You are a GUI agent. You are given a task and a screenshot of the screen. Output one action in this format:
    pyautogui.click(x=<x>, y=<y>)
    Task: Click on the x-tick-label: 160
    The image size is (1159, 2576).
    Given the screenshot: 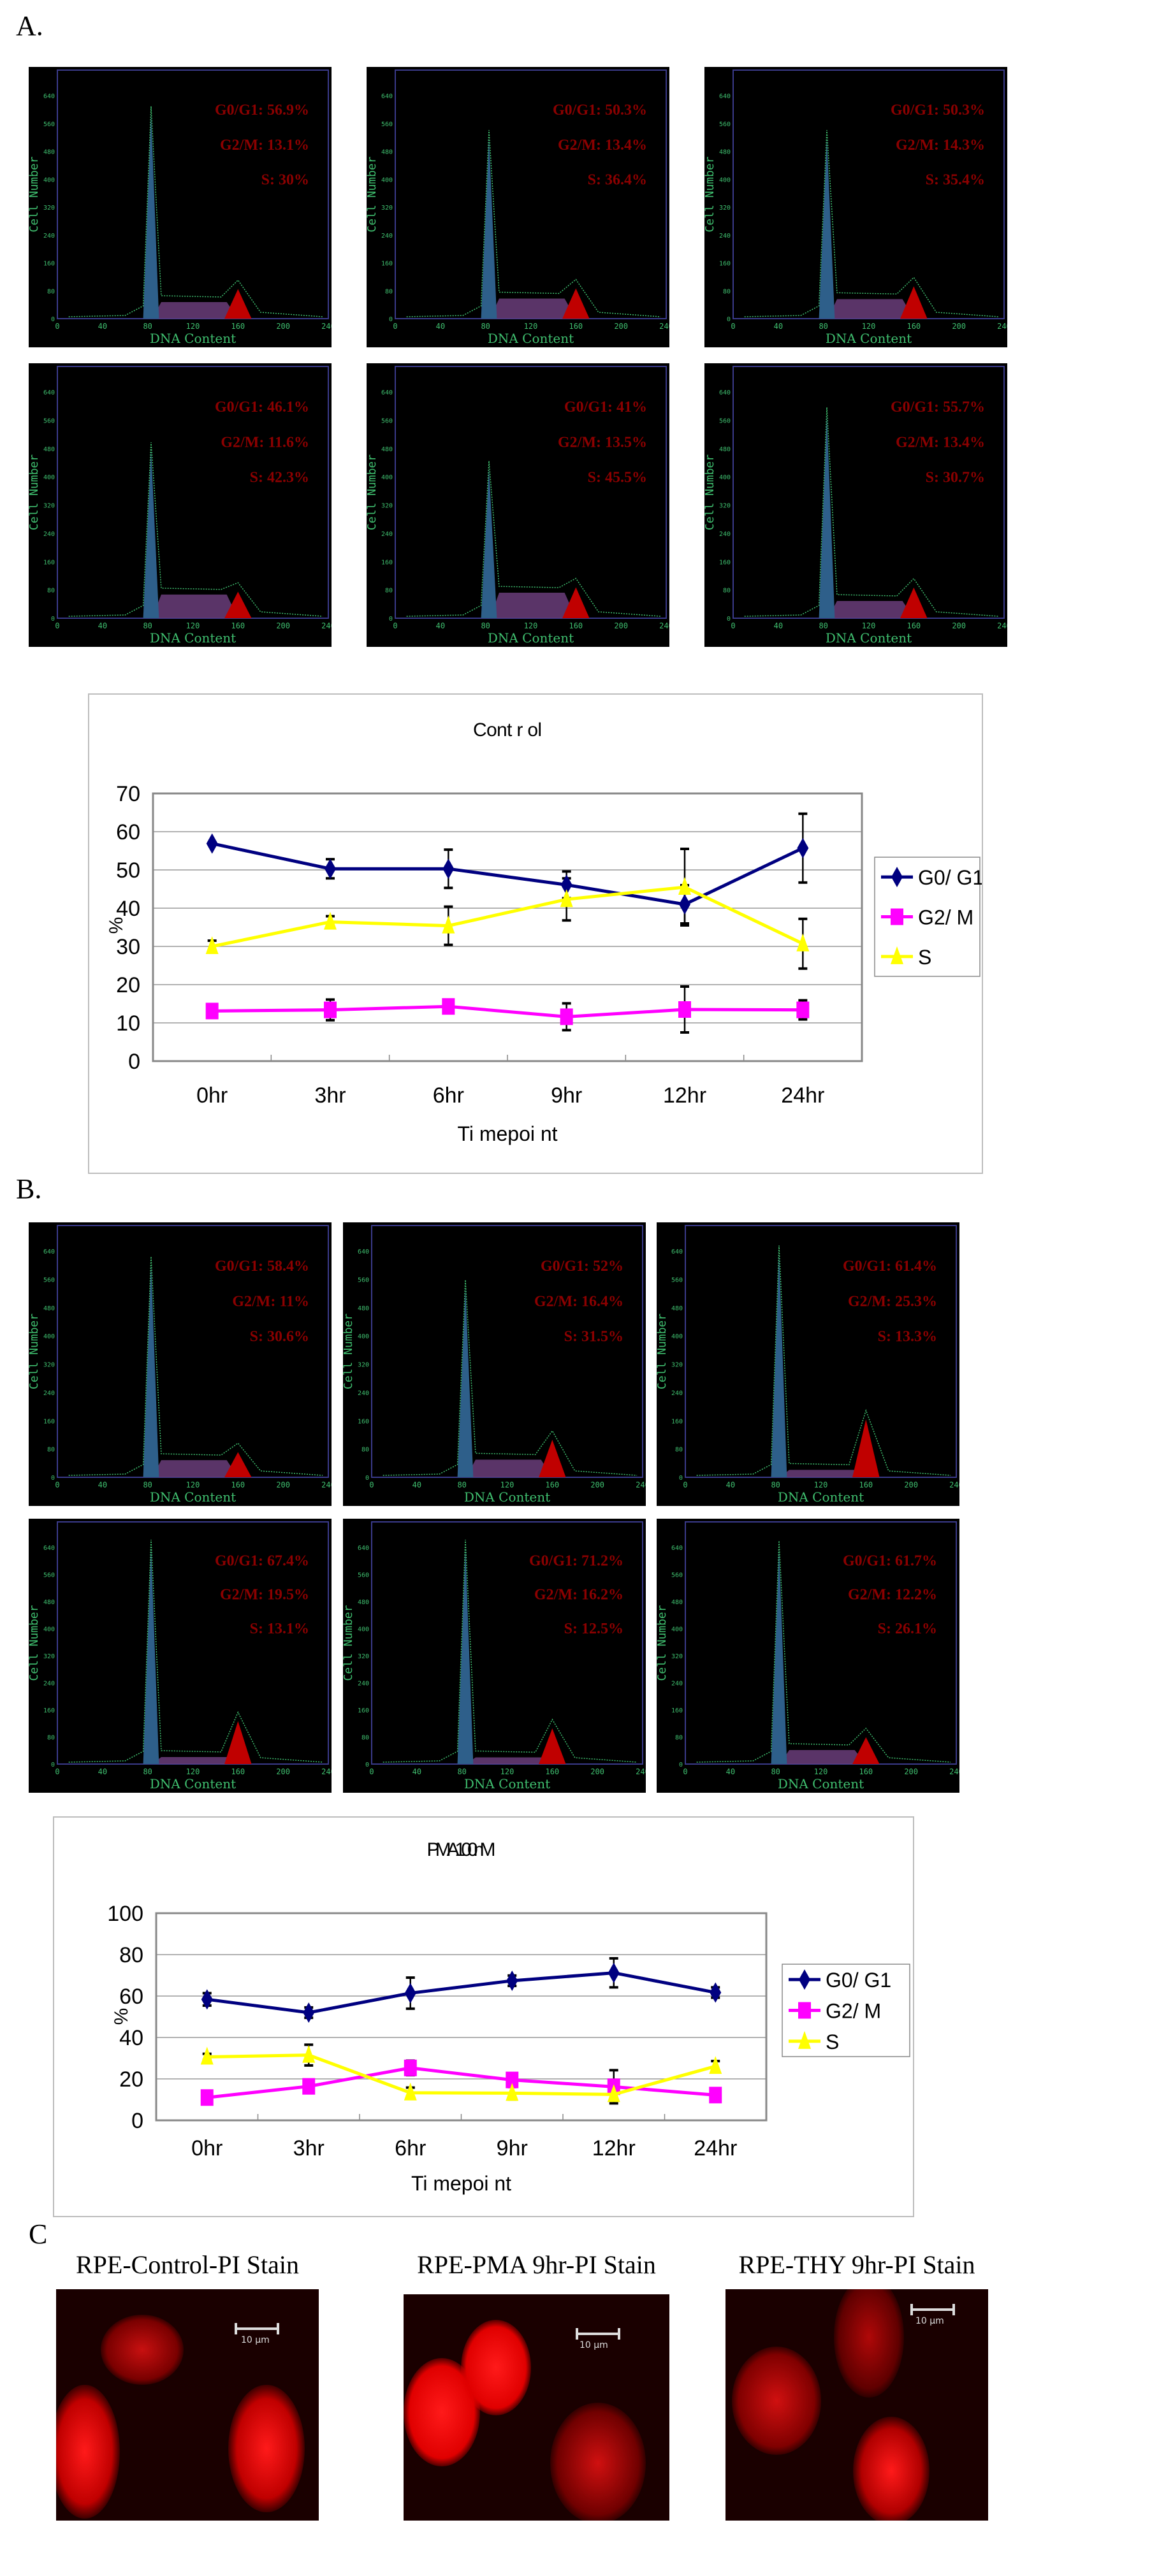 What is the action you would take?
    pyautogui.click(x=238, y=326)
    